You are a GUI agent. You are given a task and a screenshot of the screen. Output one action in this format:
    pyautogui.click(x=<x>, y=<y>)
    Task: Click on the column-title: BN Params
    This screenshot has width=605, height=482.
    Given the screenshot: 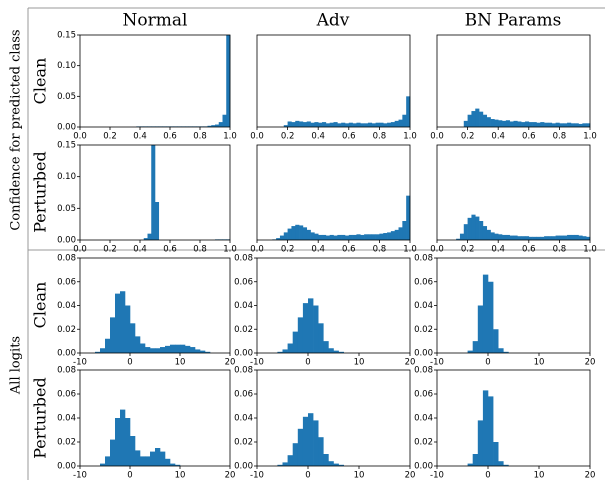 What is the action you would take?
    pyautogui.click(x=513, y=21)
    